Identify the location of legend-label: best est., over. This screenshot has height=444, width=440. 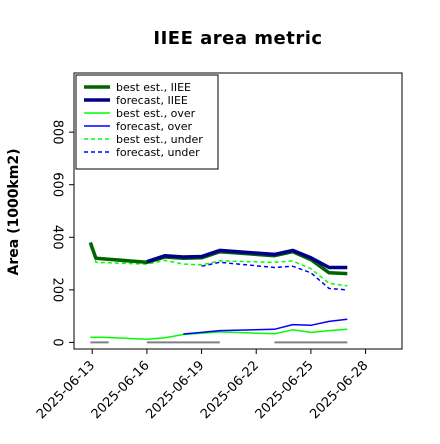
(156, 113).